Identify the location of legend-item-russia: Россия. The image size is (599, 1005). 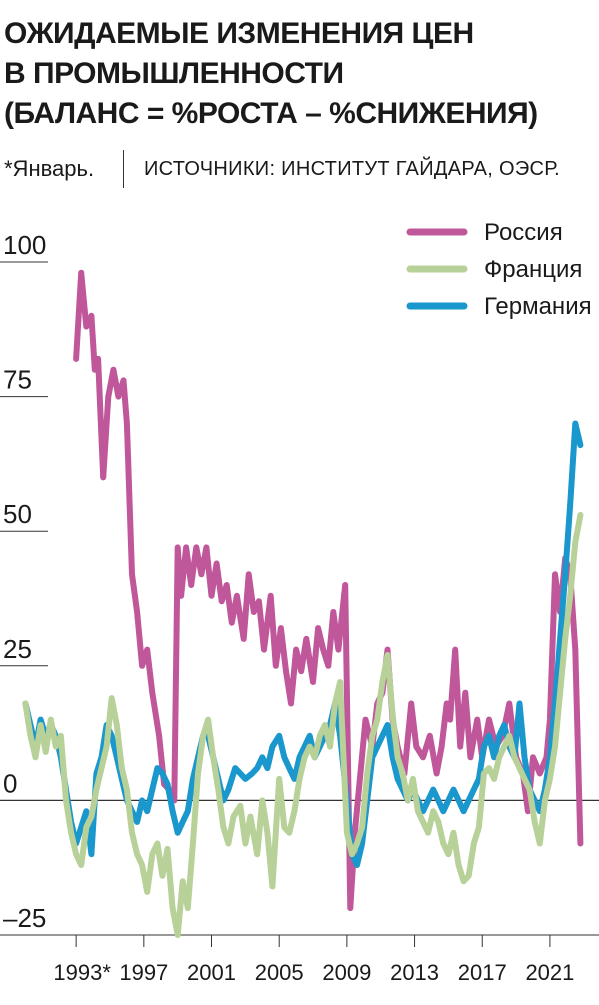
(484, 232).